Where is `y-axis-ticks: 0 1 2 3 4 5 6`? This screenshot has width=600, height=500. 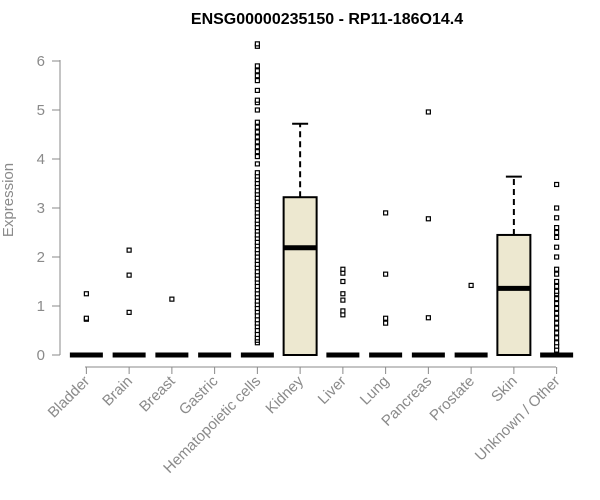
y-axis-ticks: 0 1 2 3 4 5 6 is located at coordinates (48, 208).